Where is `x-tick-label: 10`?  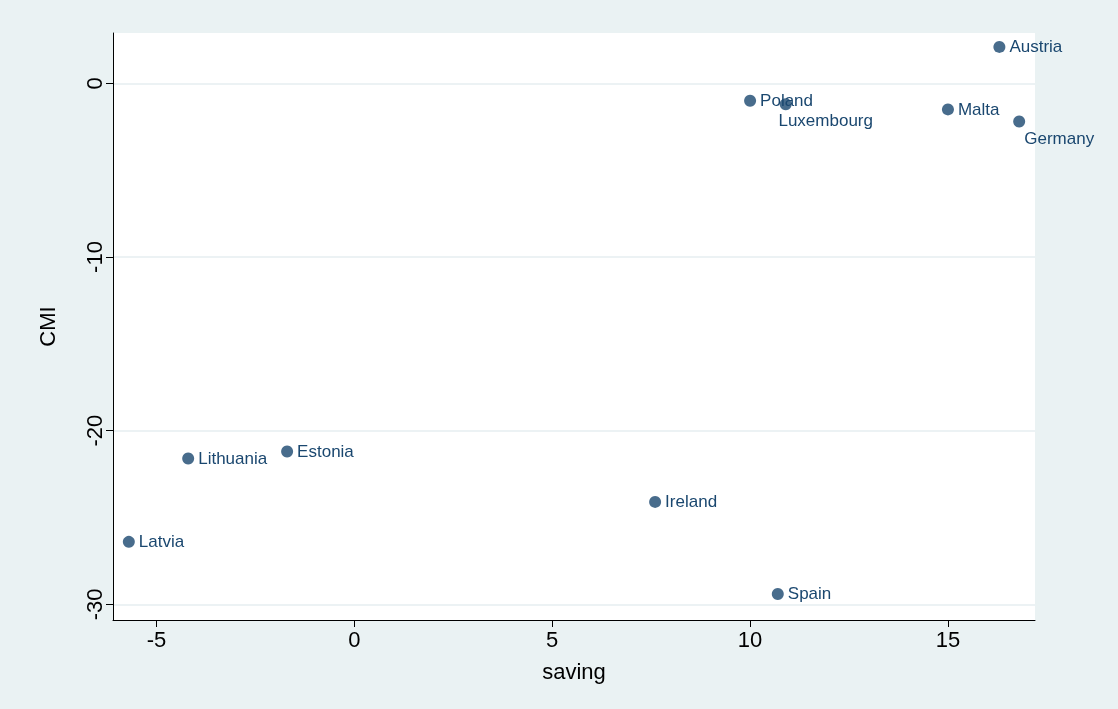 x-tick-label: 10 is located at coordinates (750, 639).